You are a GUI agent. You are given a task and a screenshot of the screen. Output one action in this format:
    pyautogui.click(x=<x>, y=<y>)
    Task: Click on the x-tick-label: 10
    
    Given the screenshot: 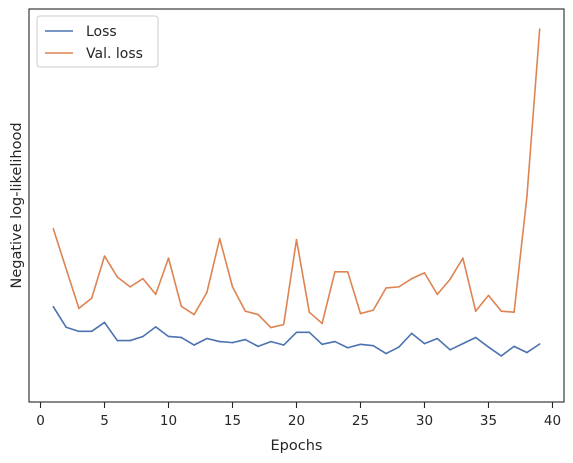 What is the action you would take?
    pyautogui.click(x=168, y=421)
    